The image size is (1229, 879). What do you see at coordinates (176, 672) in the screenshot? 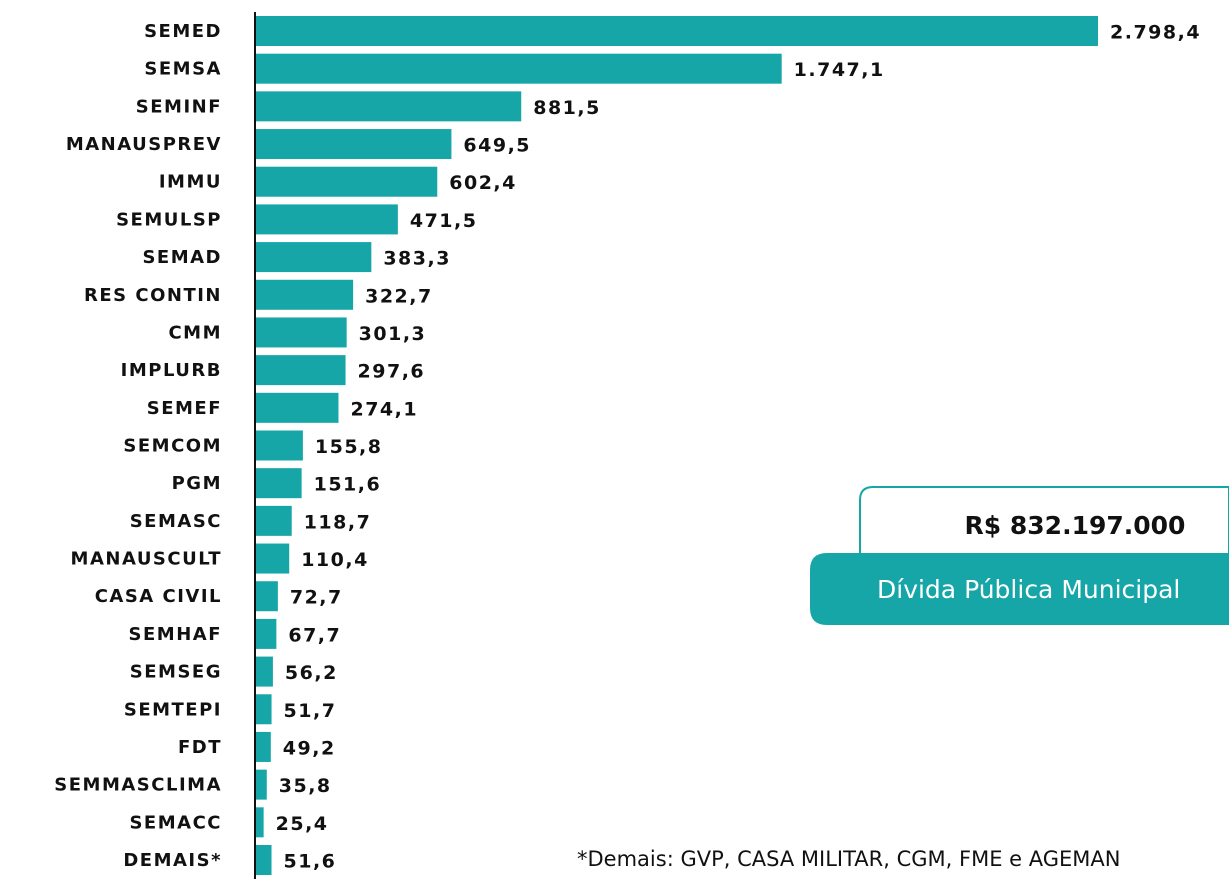
I see `category-label: SEMSEG` at bounding box center [176, 672].